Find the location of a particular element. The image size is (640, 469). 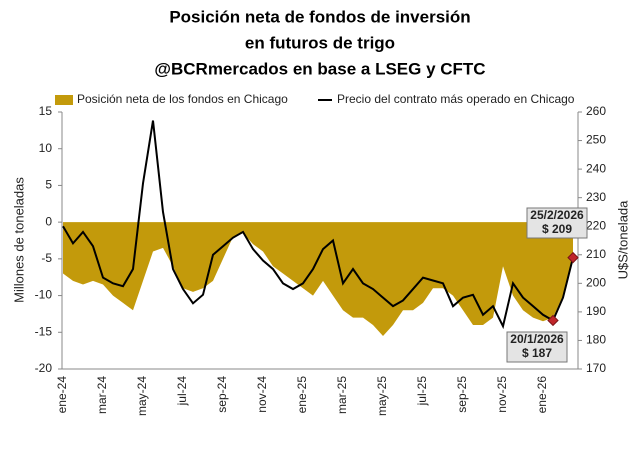

x-tick-label: sep-25 is located at coordinates (462, 394).